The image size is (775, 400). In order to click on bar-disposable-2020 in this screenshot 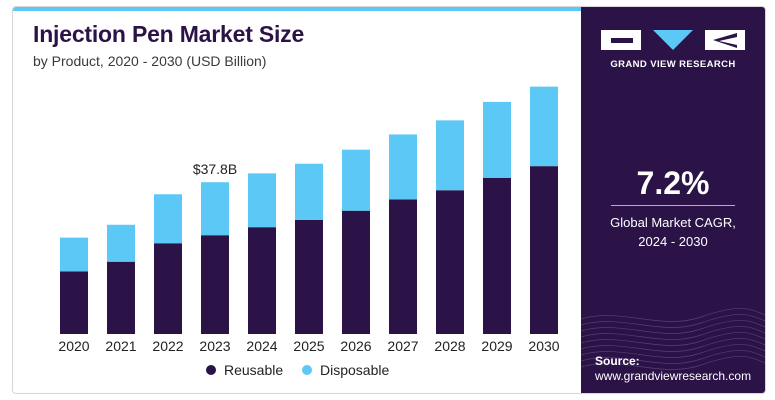, I will do `click(74, 254)`.